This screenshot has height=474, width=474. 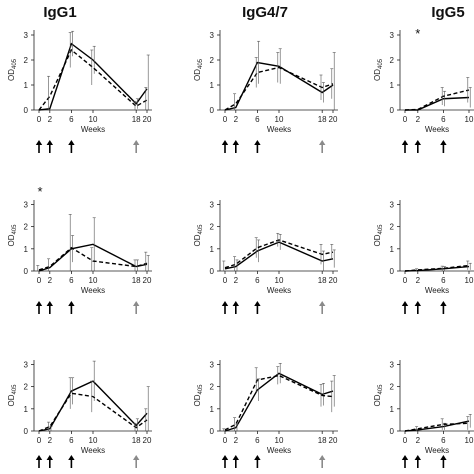 What do you see at coordinates (59, 12) in the screenshot?
I see `column-title-igg1: IgG1` at bounding box center [59, 12].